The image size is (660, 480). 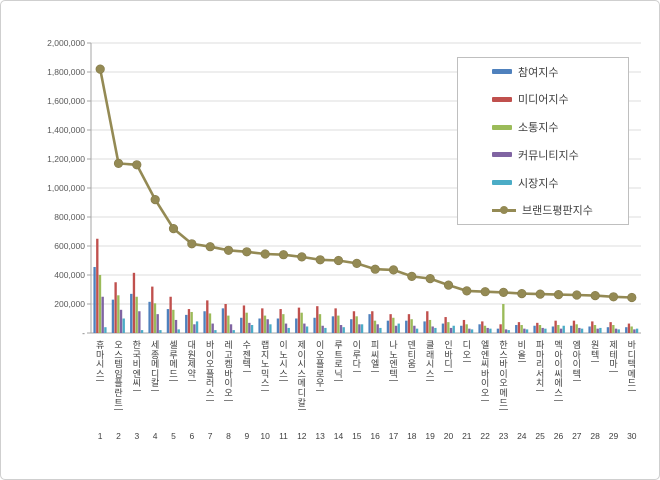 I want to click on legend-label: 소통지수, so click(x=538, y=128).